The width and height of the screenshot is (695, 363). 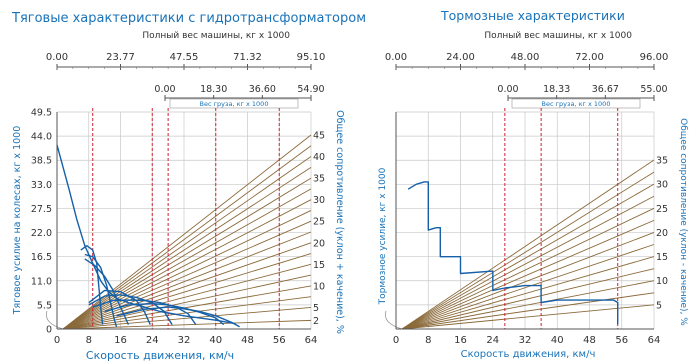 I want to click on left-top-tick-label: 95.10, so click(x=311, y=57).